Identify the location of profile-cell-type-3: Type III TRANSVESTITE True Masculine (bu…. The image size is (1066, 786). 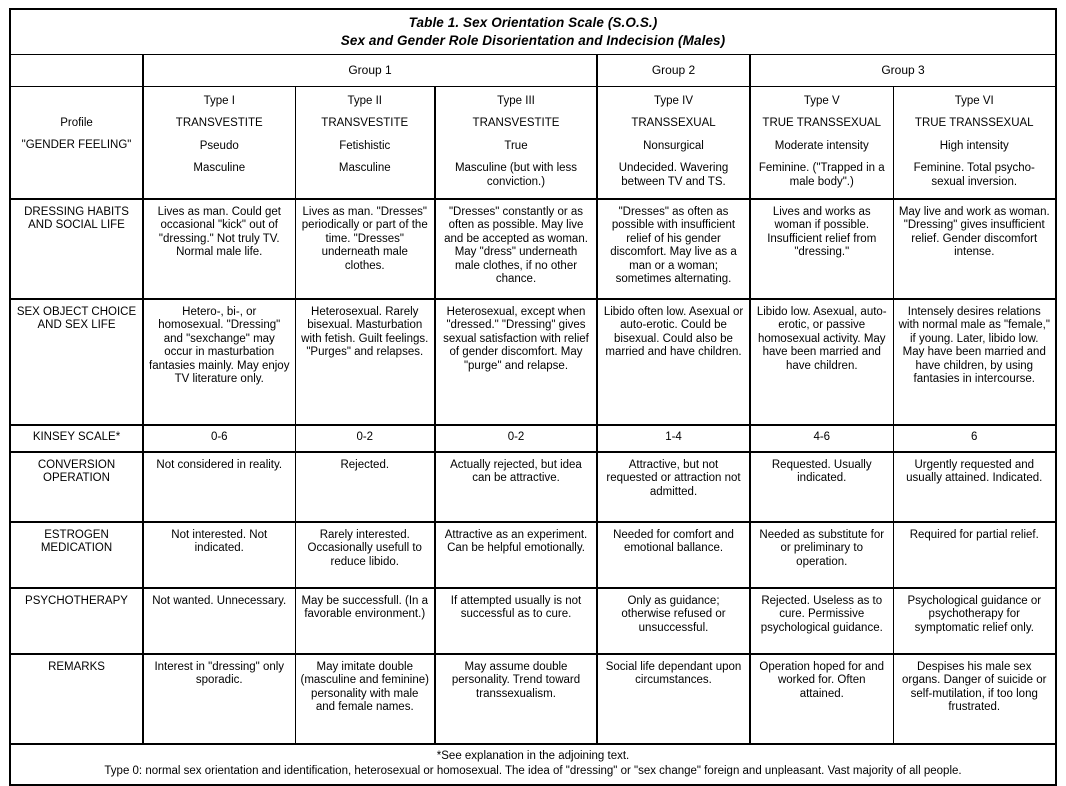
(516, 142).